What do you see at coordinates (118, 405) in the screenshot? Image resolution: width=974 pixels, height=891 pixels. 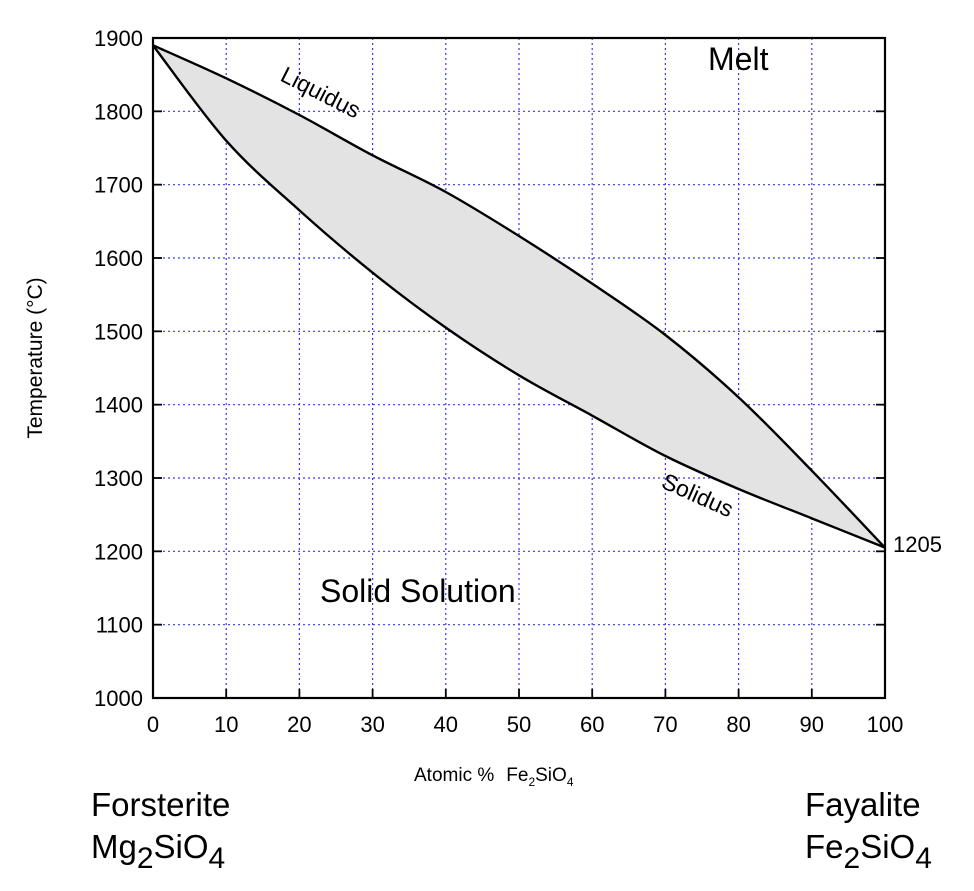 I see `y-tick-label: 1400` at bounding box center [118, 405].